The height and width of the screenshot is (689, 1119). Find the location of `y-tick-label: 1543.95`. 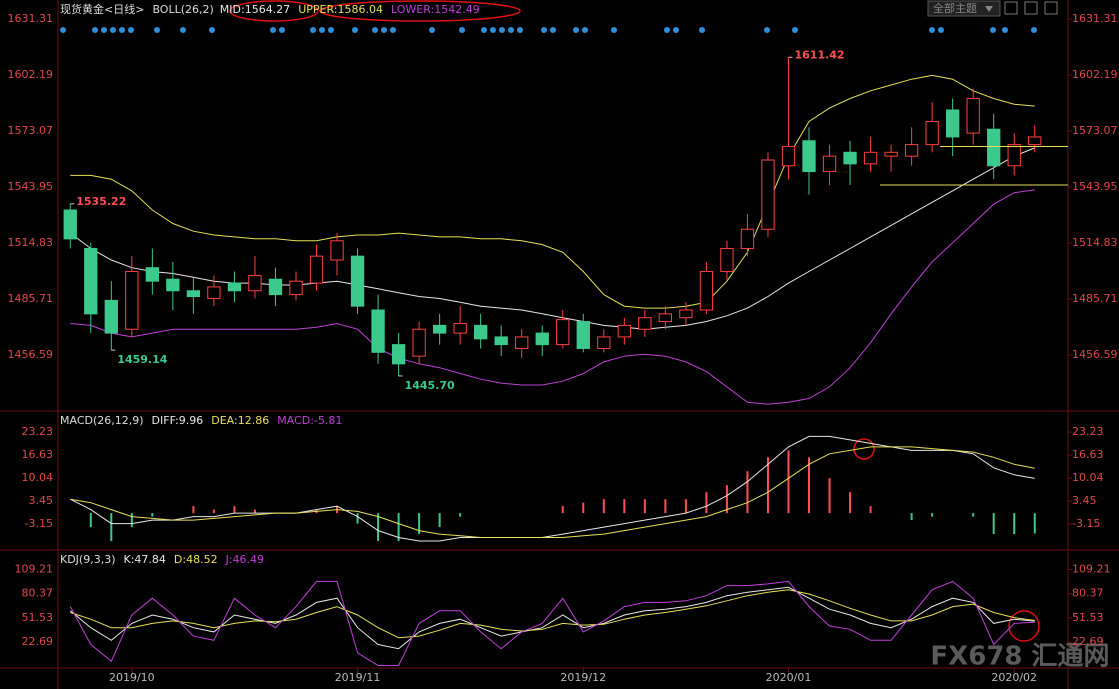

y-tick-label: 1543.95 is located at coordinates (31, 186).